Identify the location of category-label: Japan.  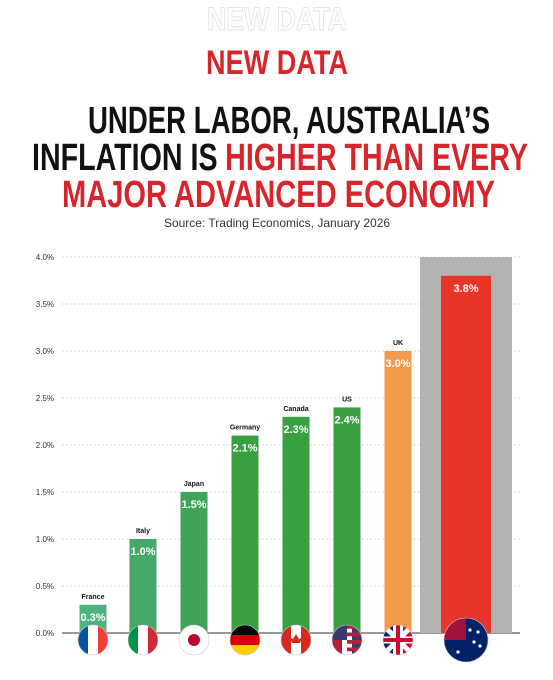
(194, 484).